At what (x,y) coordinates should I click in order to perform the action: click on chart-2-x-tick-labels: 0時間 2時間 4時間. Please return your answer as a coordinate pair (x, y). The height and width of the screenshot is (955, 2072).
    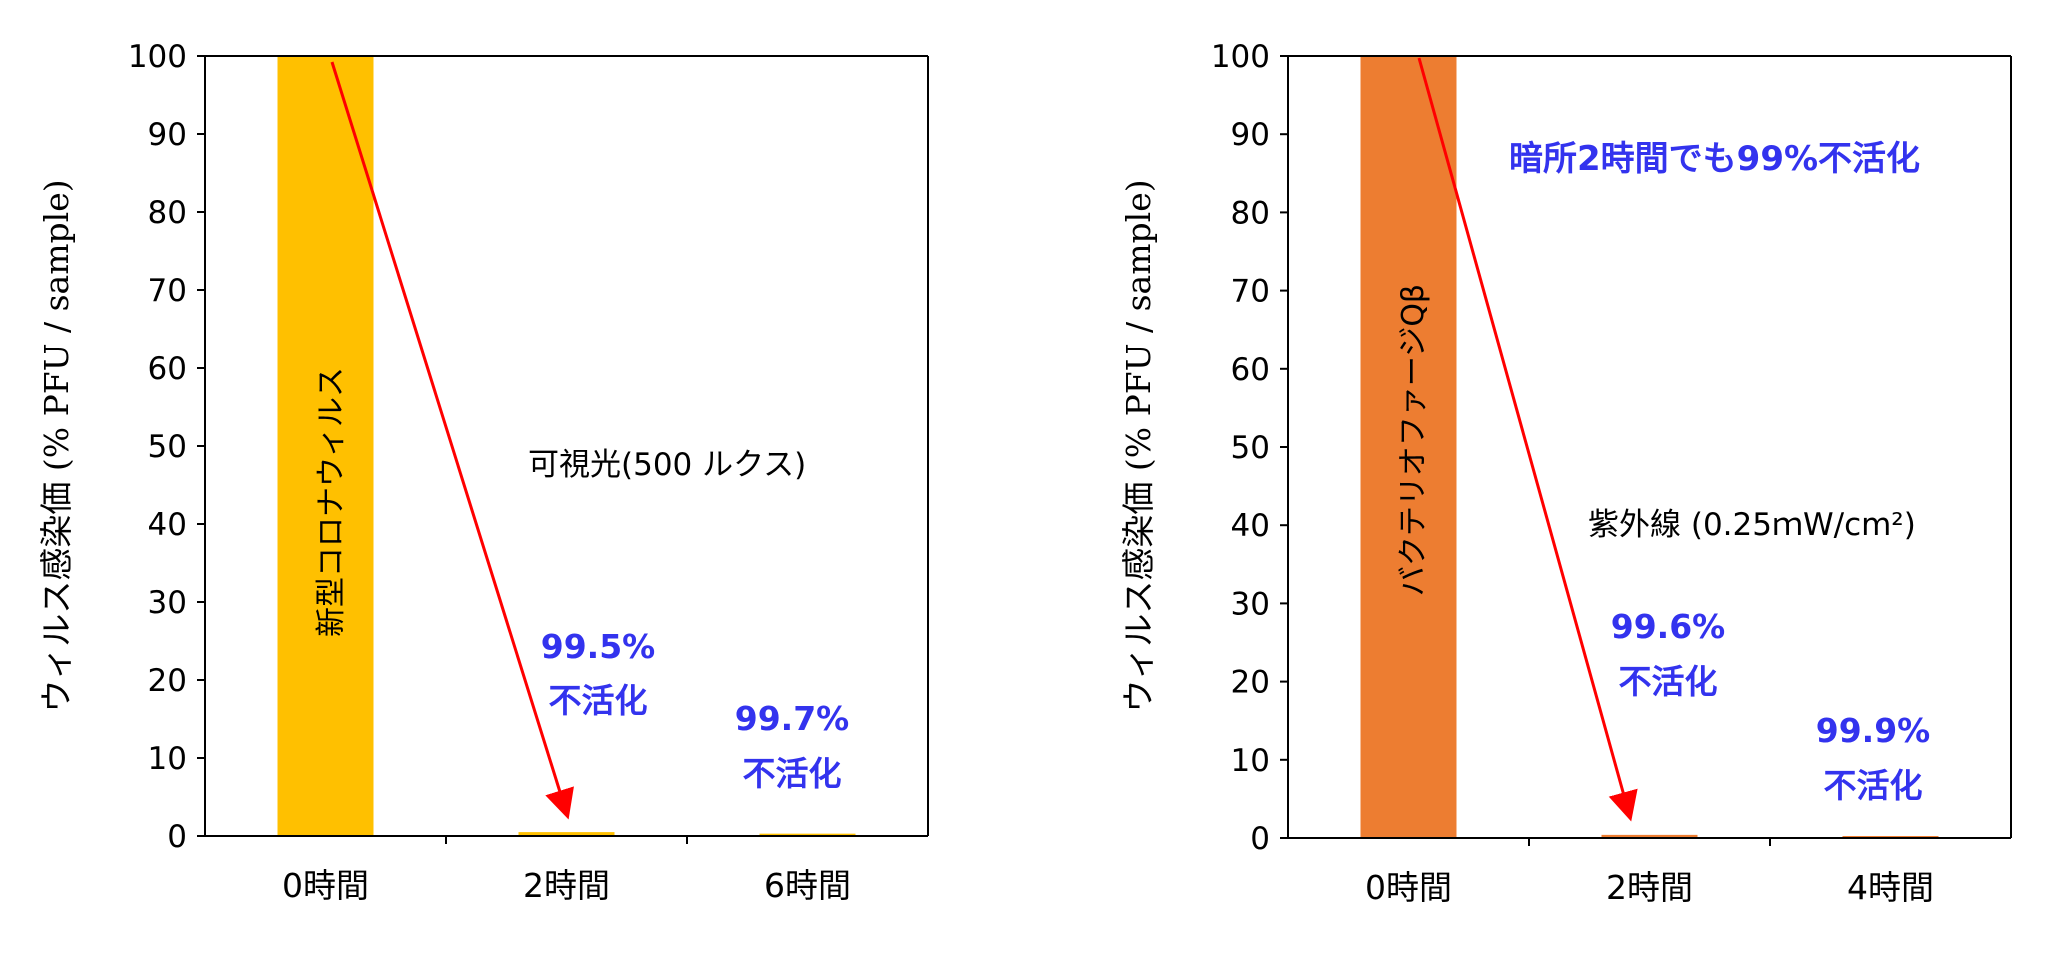
    Looking at the image, I should click on (1649, 887).